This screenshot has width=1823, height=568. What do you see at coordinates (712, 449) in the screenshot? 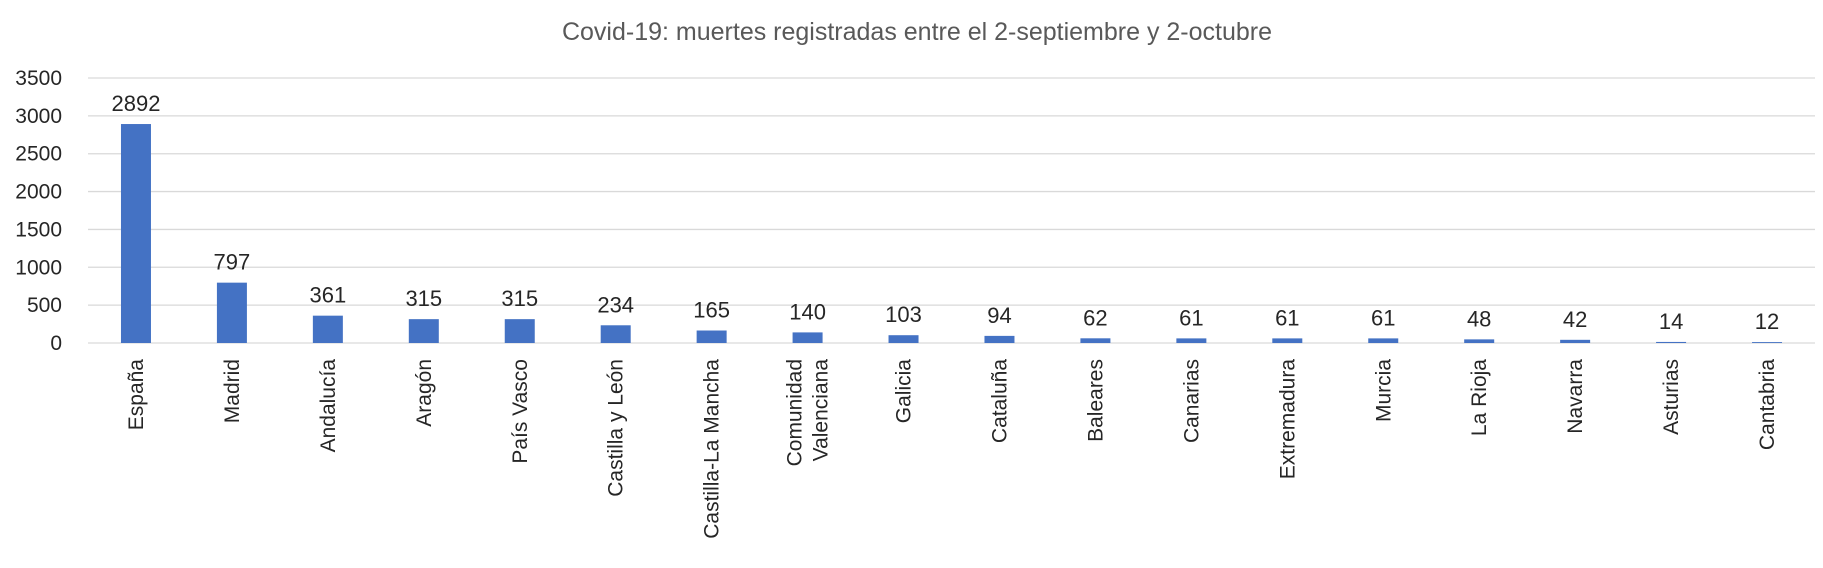
I see `x-tick-label: Castilla-La Mancha` at bounding box center [712, 449].